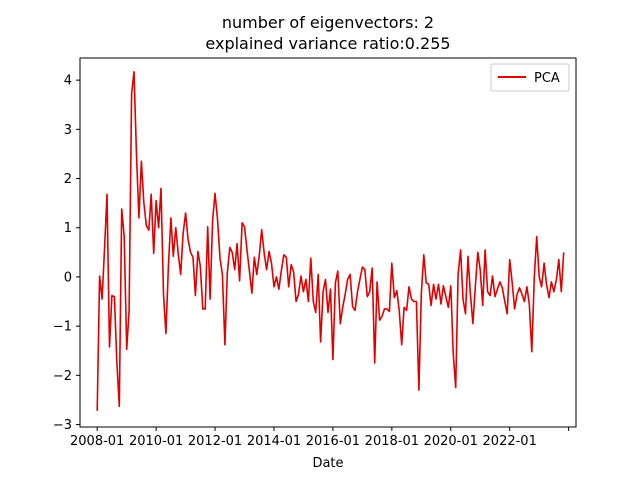  What do you see at coordinates (68, 130) in the screenshot?
I see `y-tick-label: 3` at bounding box center [68, 130].